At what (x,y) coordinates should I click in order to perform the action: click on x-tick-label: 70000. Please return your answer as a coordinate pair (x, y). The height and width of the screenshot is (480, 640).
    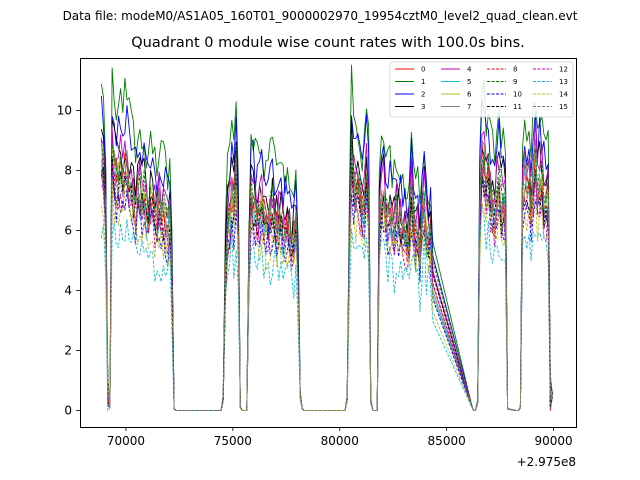
    Looking at the image, I should click on (126, 441).